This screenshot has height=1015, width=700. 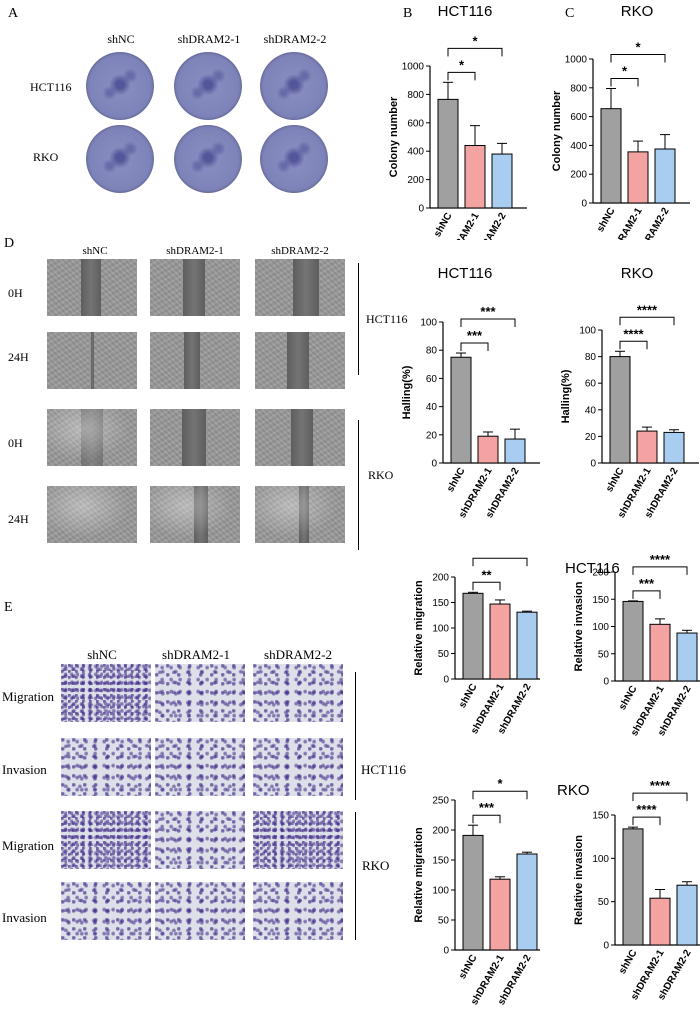 What do you see at coordinates (387, 319) in the screenshot?
I see `group-label-hct116: HCT116` at bounding box center [387, 319].